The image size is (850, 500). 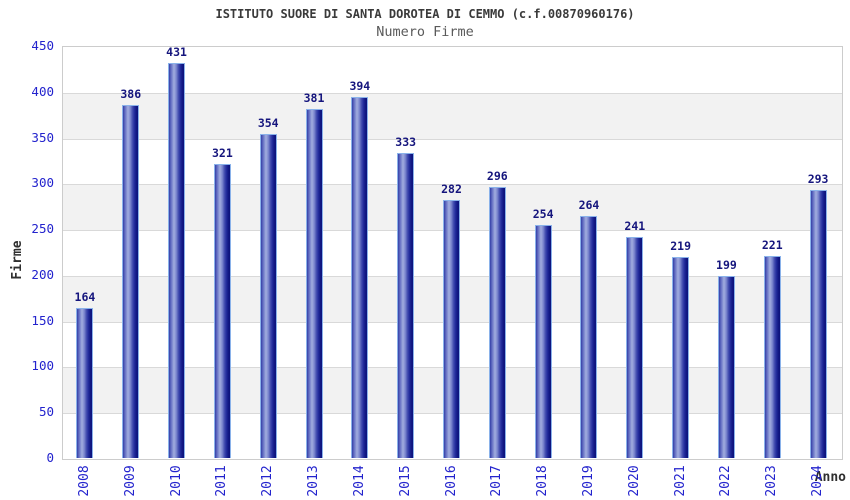 I want to click on x-tick-label-2014: 2014, so click(x=359, y=481).